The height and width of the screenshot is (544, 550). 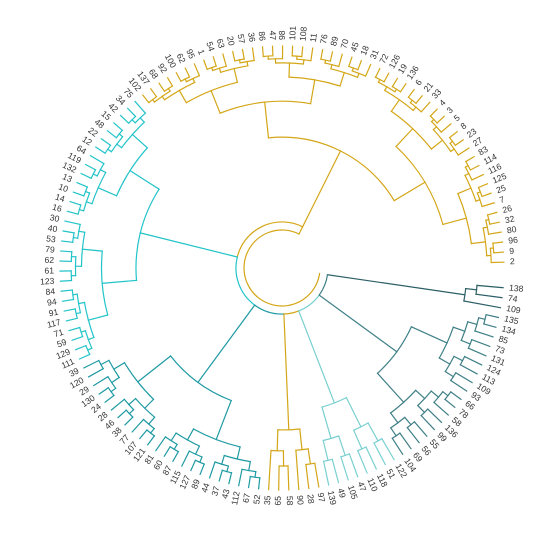 I want to click on leaf-label: 26, so click(x=507, y=209).